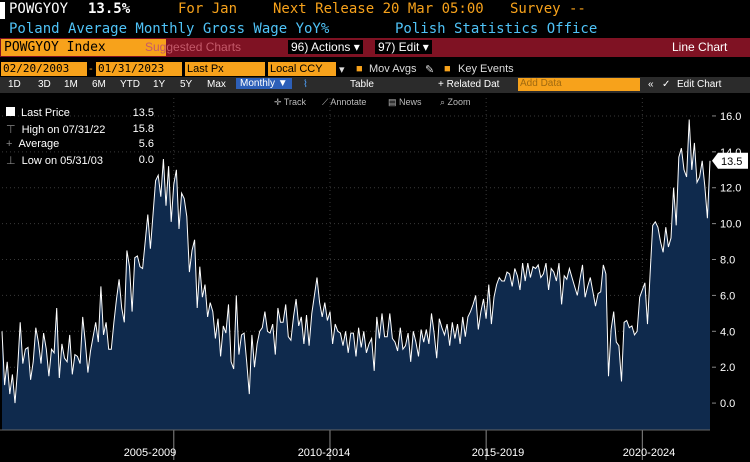 The height and width of the screenshot is (462, 750). Describe the element at coordinates (44, 84) in the screenshot. I see `period-3d: 3D` at that location.